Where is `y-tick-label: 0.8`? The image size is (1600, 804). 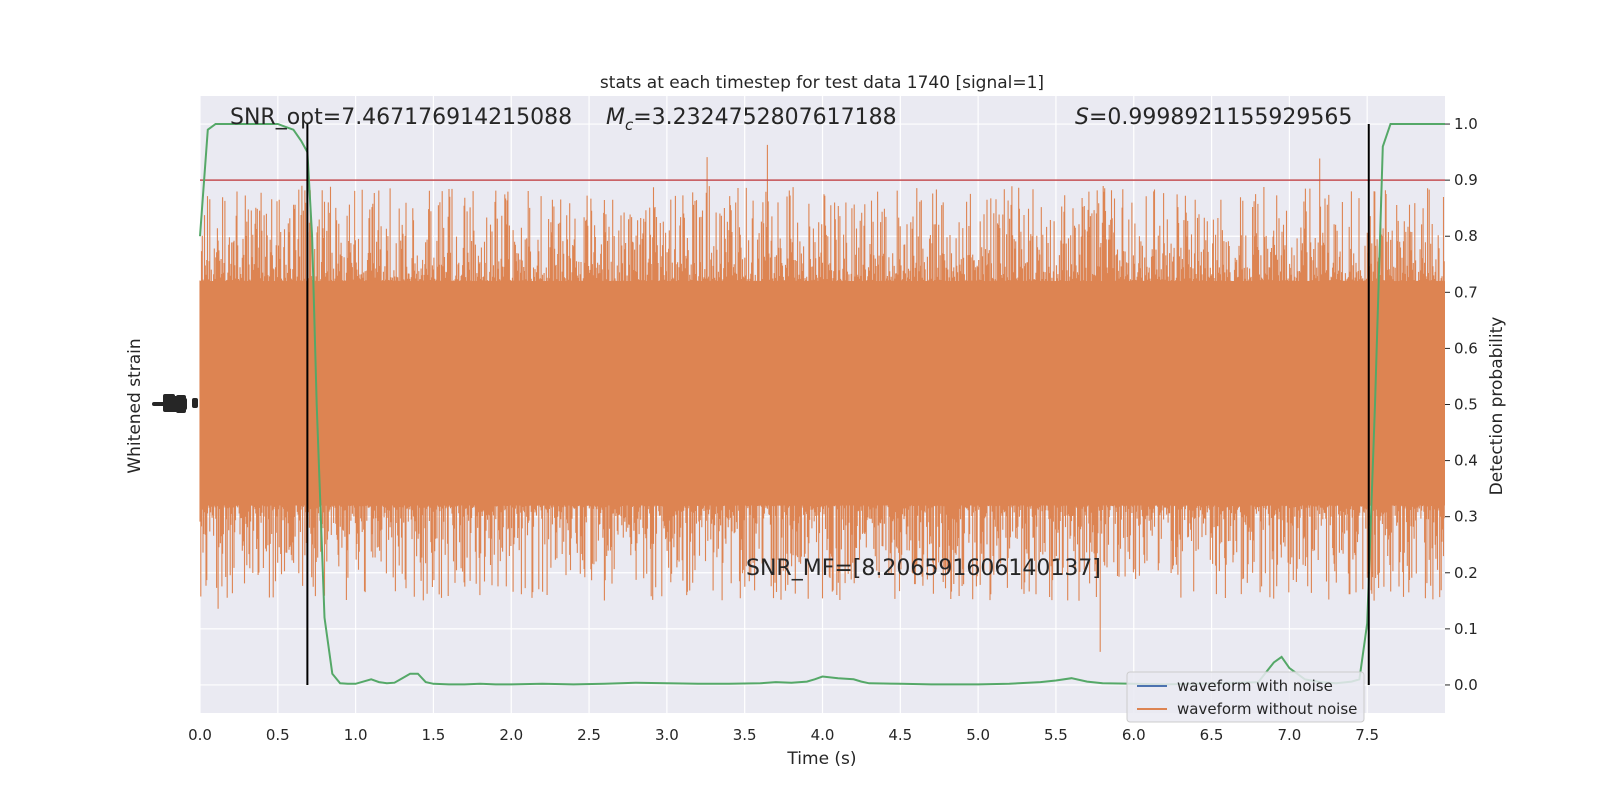
y-tick-label: 0.8 is located at coordinates (1466, 236).